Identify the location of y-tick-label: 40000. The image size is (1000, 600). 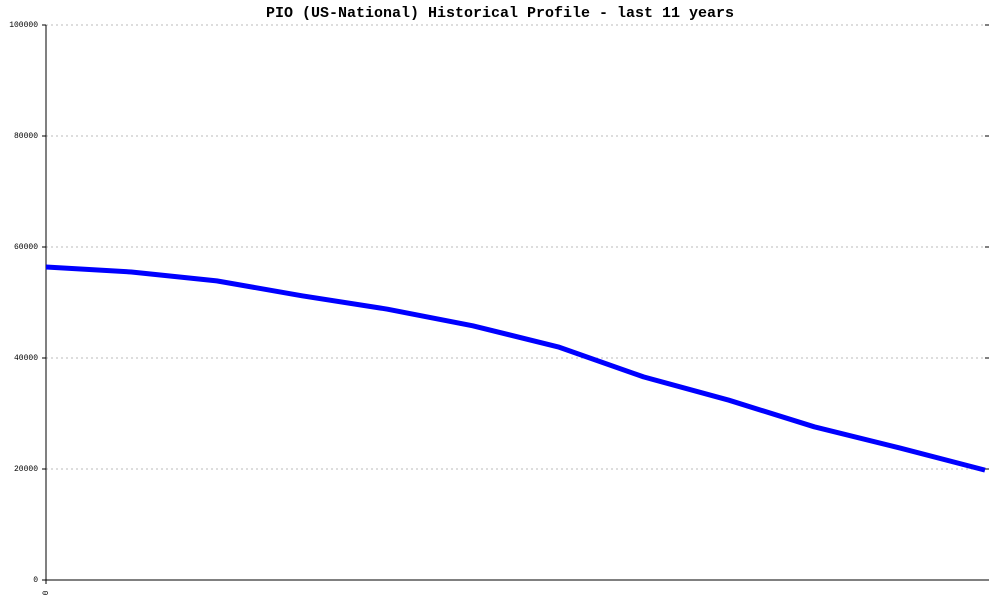
(26, 358).